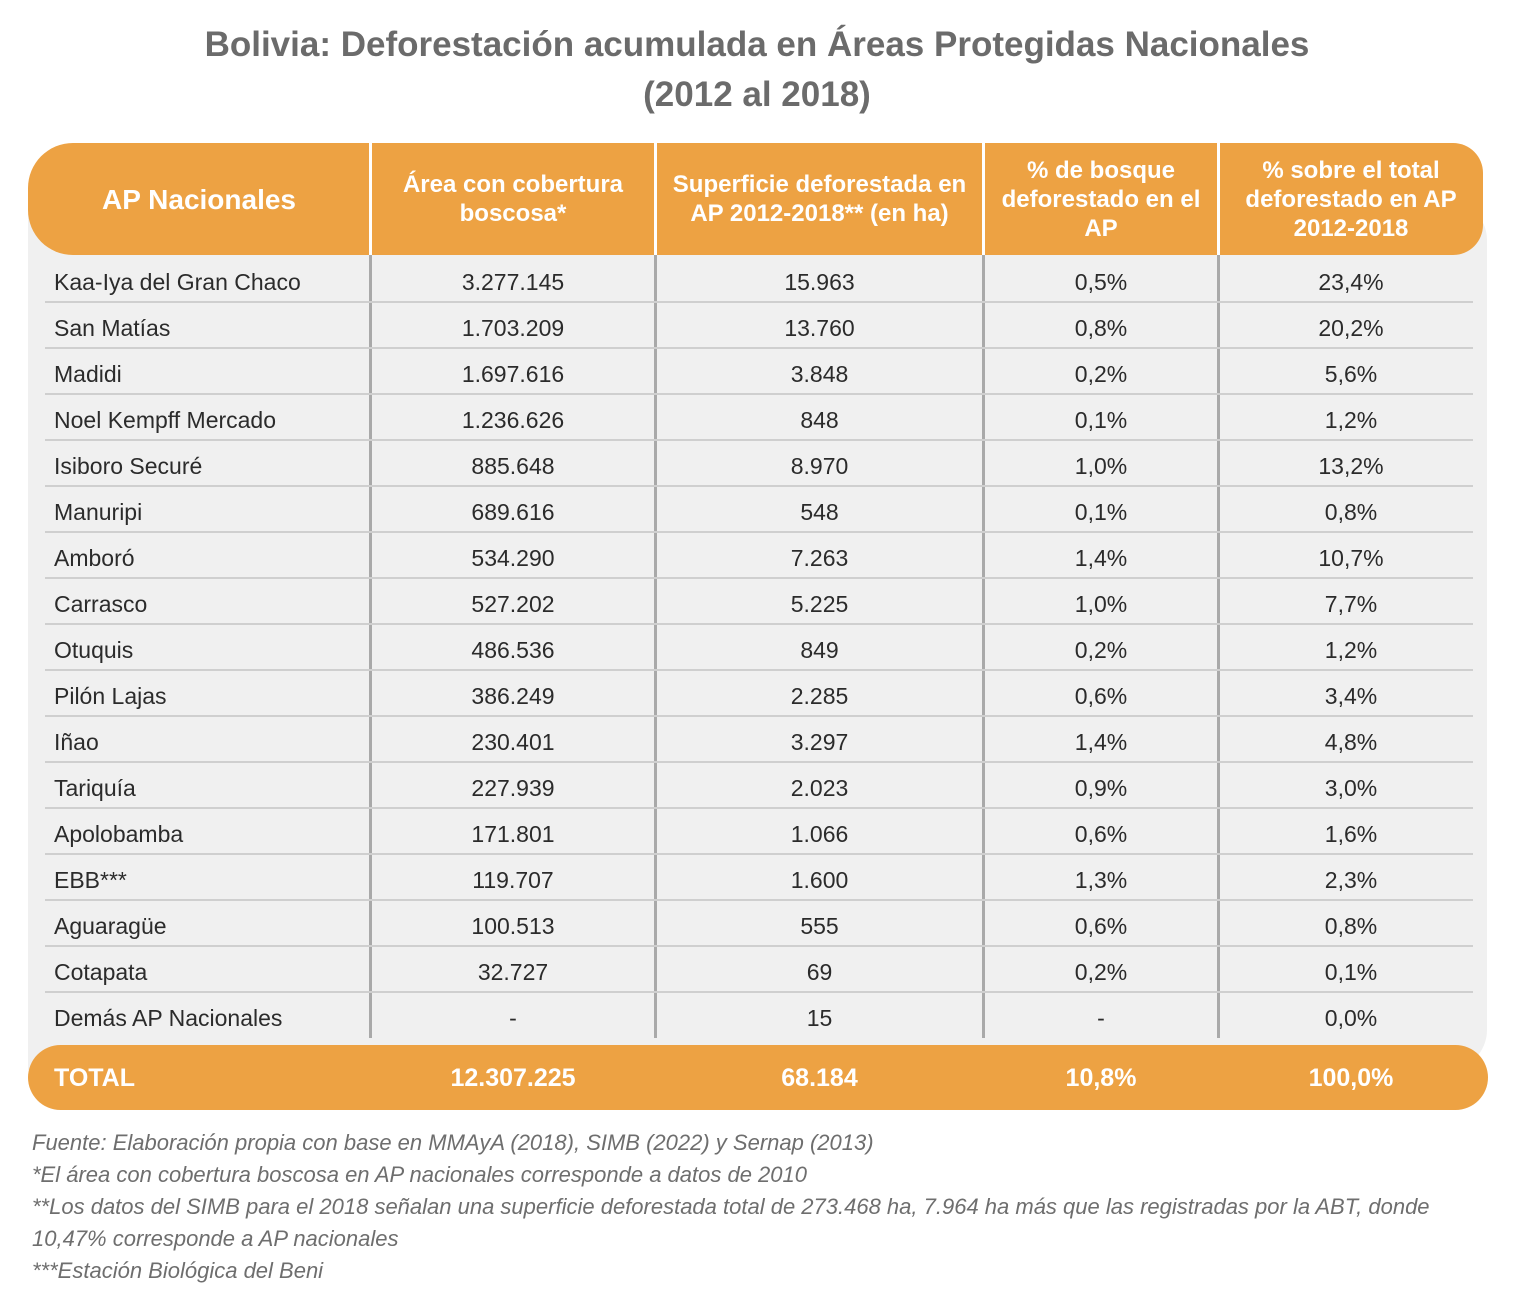 The image size is (1514, 1304). Describe the element at coordinates (819, 650) in the screenshot. I see `cell-superficie-deforestada: 849` at that location.